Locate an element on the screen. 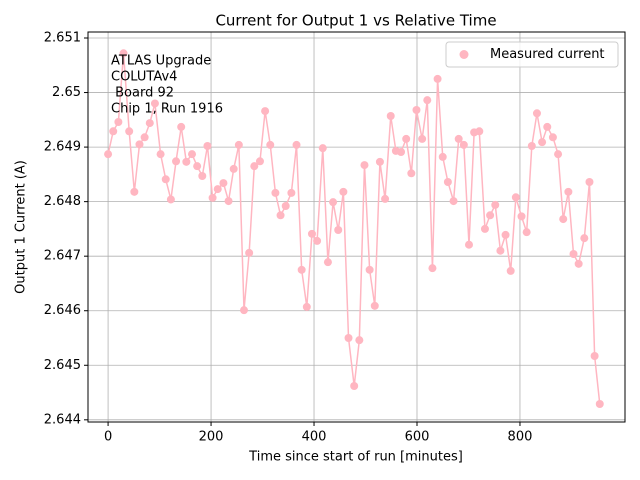 The image size is (640, 480). legend-box is located at coordinates (532, 54).